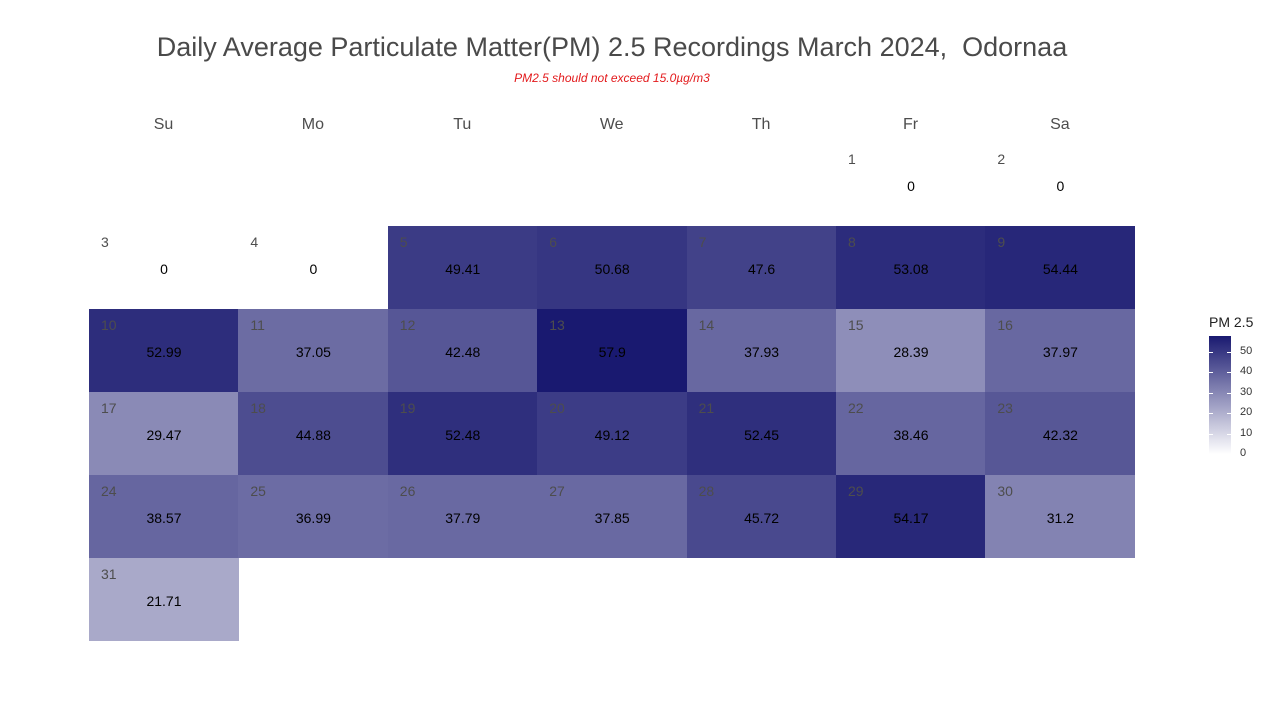 This screenshot has width=1281, height=713. I want to click on calendar-cell-day-17: 17 29.47, so click(164, 433).